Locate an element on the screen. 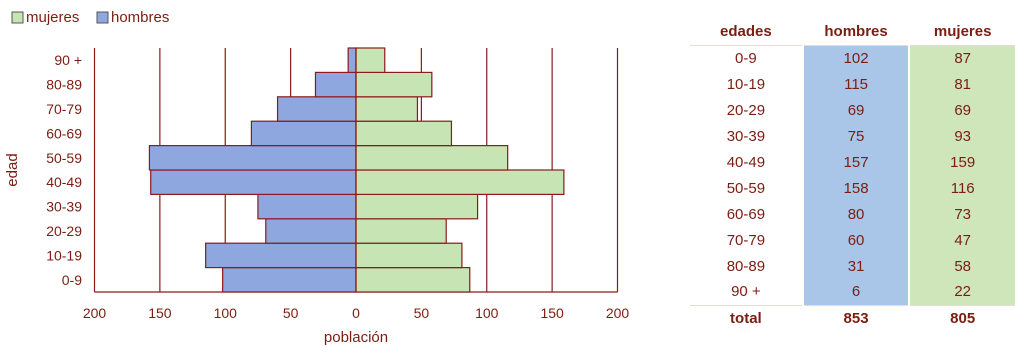 This screenshot has height=347, width=1015. table-header-row: edades hombres mujeres is located at coordinates (852, 32).